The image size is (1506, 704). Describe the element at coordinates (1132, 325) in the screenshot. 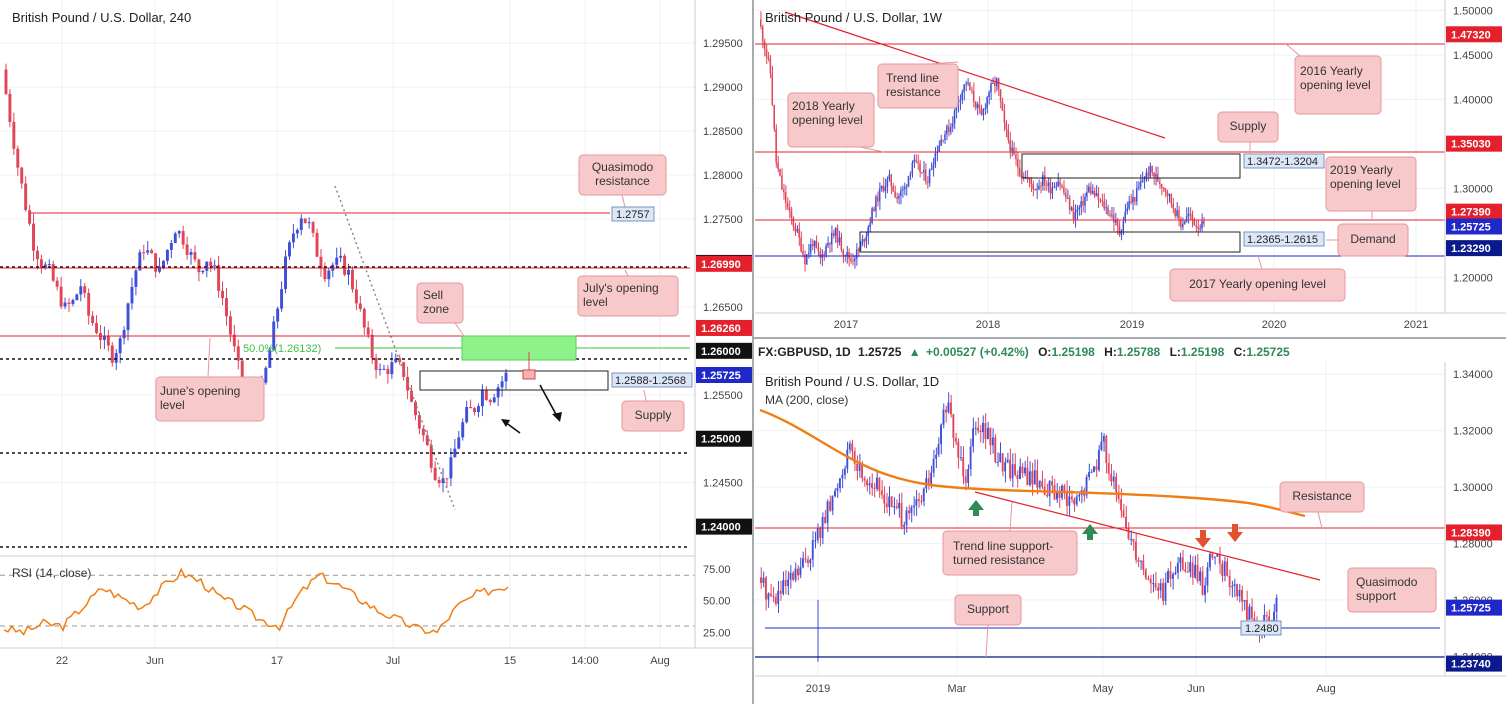

I see `x-tick-label: 2019` at that location.